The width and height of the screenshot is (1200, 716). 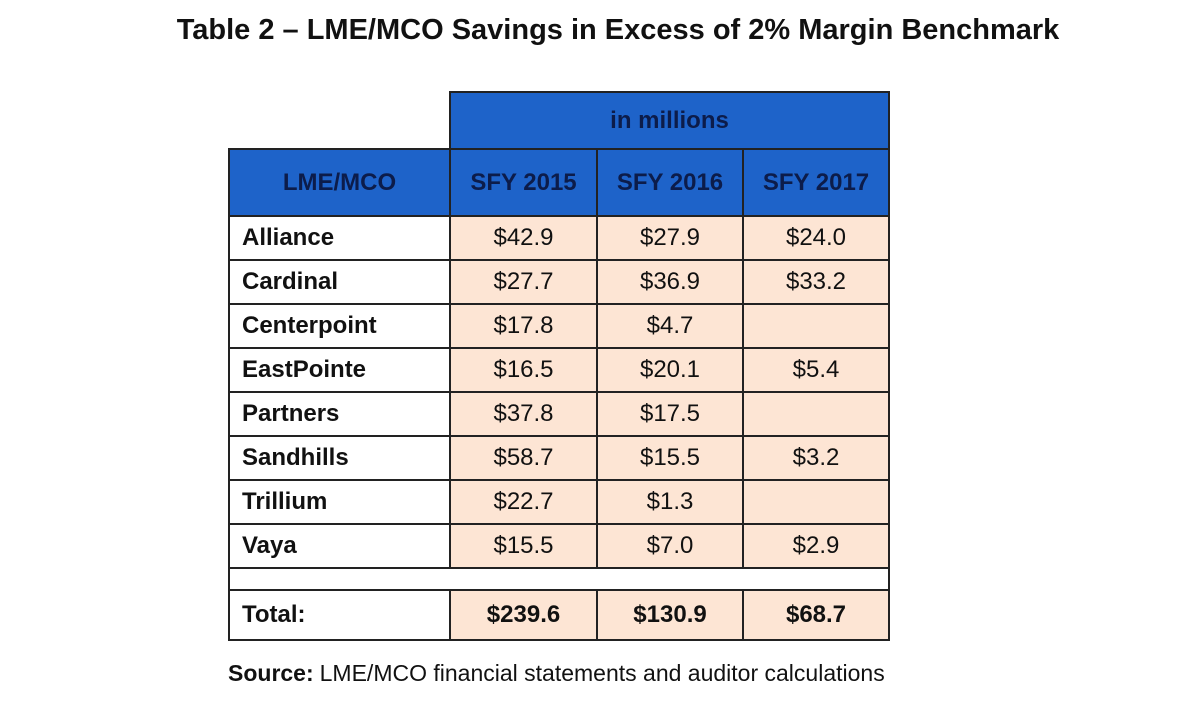 I want to click on value-cell: $42.9, so click(x=523, y=238).